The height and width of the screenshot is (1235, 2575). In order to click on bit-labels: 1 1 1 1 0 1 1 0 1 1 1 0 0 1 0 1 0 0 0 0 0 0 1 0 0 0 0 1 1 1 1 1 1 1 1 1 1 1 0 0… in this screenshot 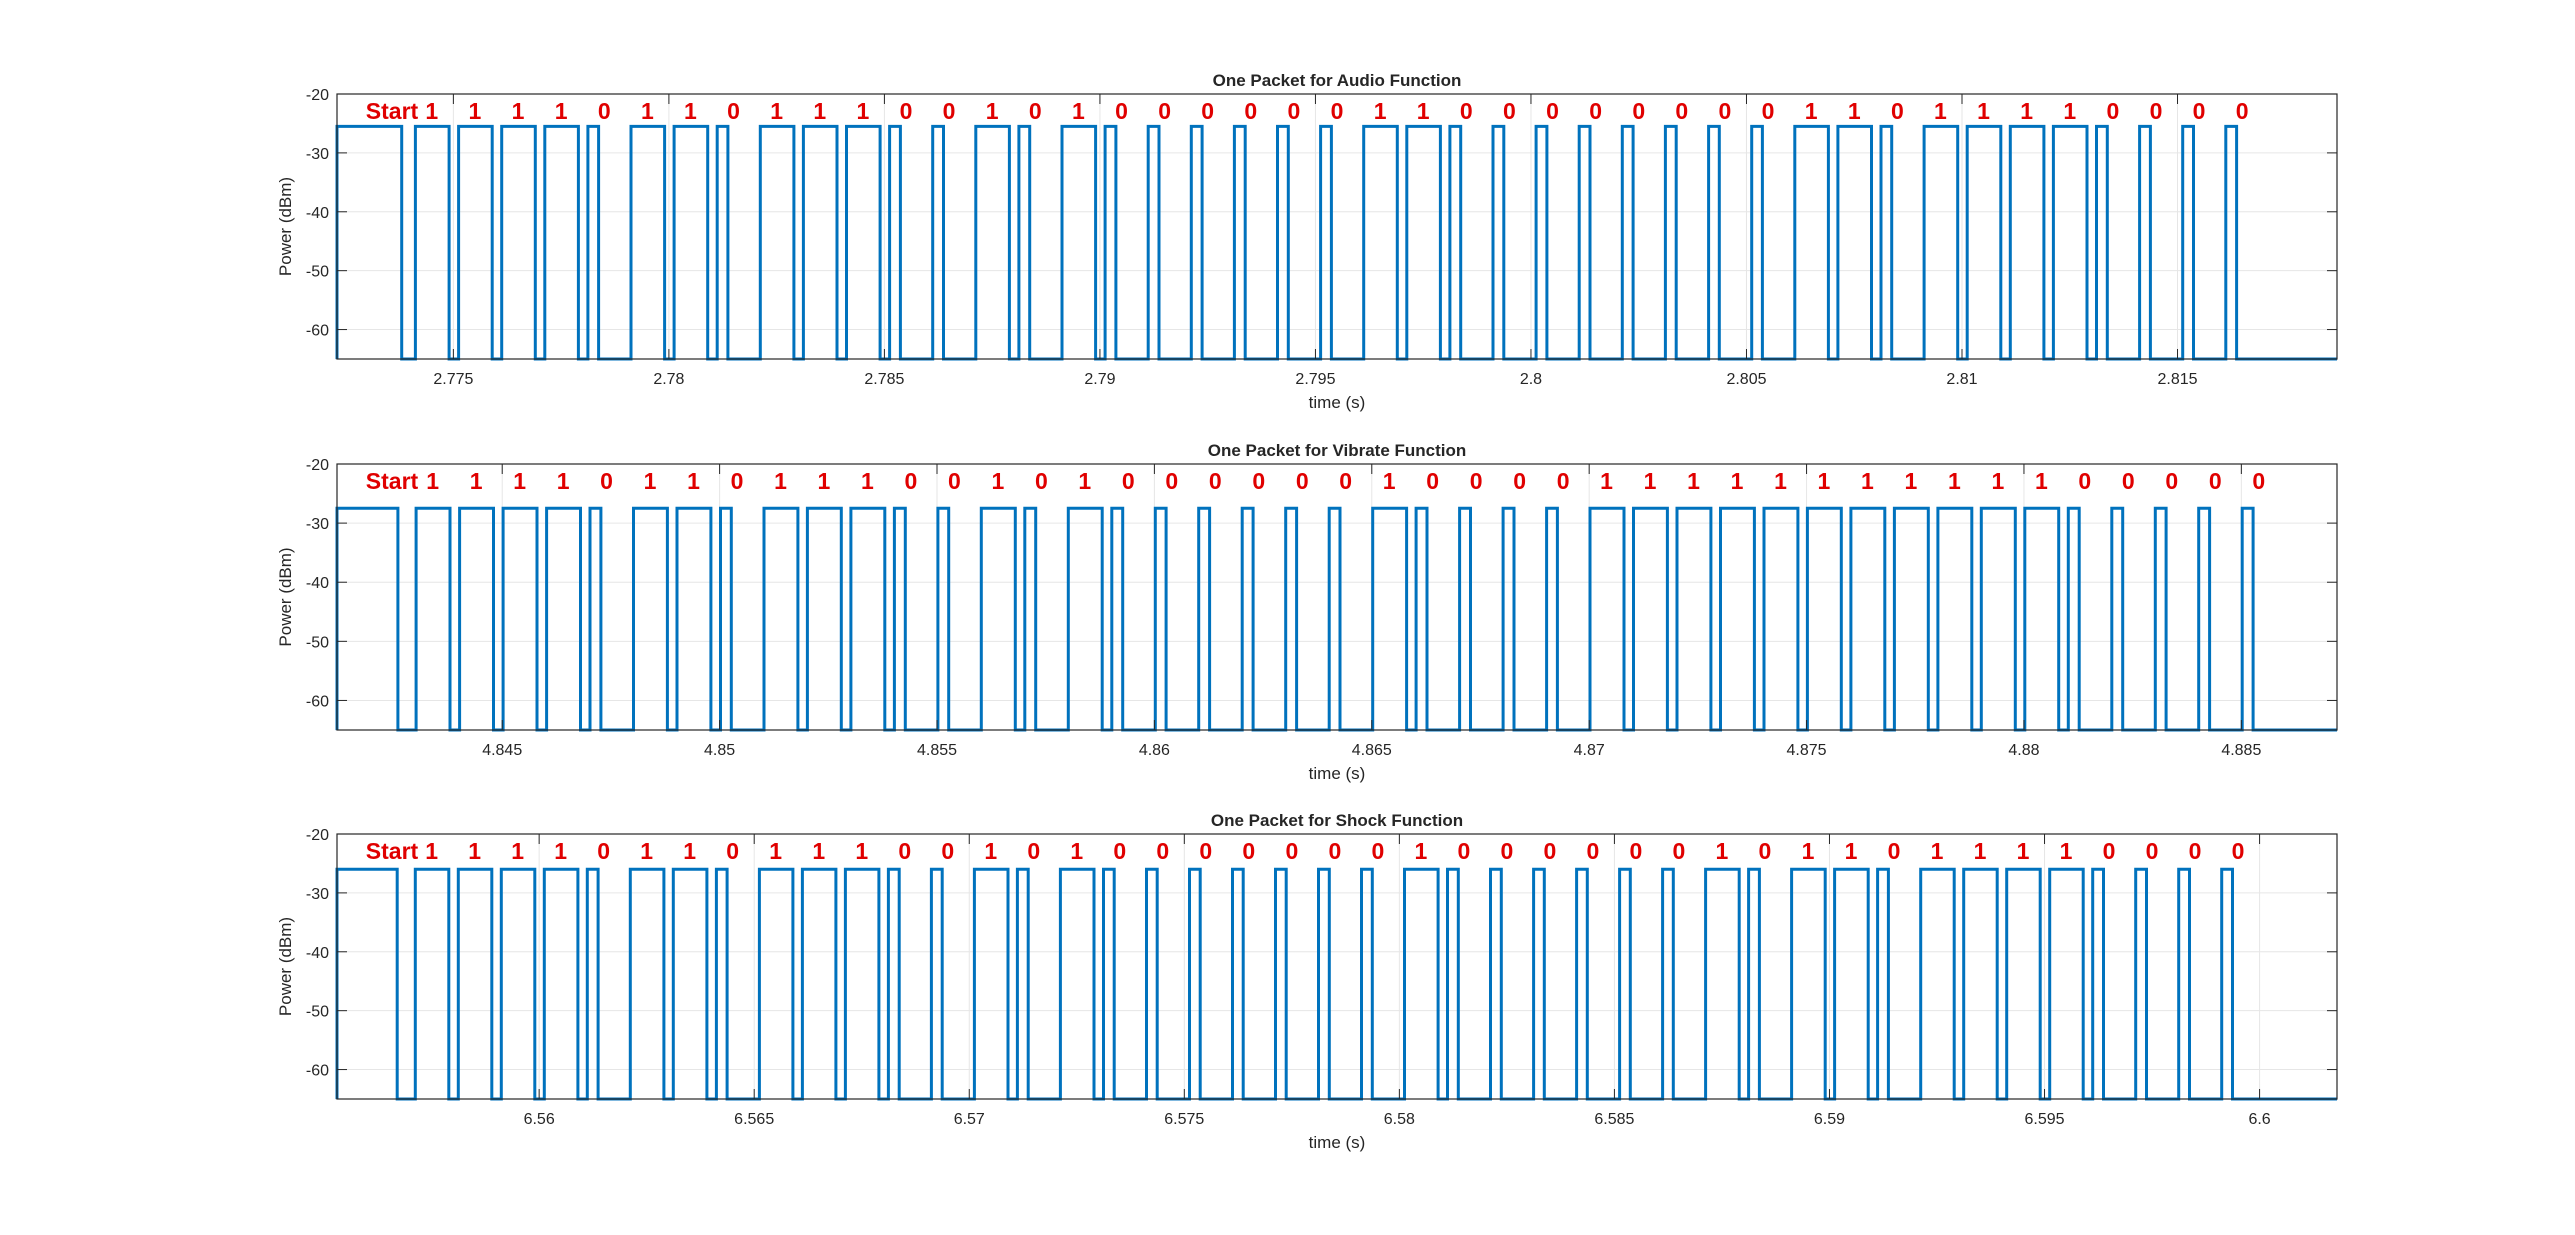, I will do `click(1345, 481)`.